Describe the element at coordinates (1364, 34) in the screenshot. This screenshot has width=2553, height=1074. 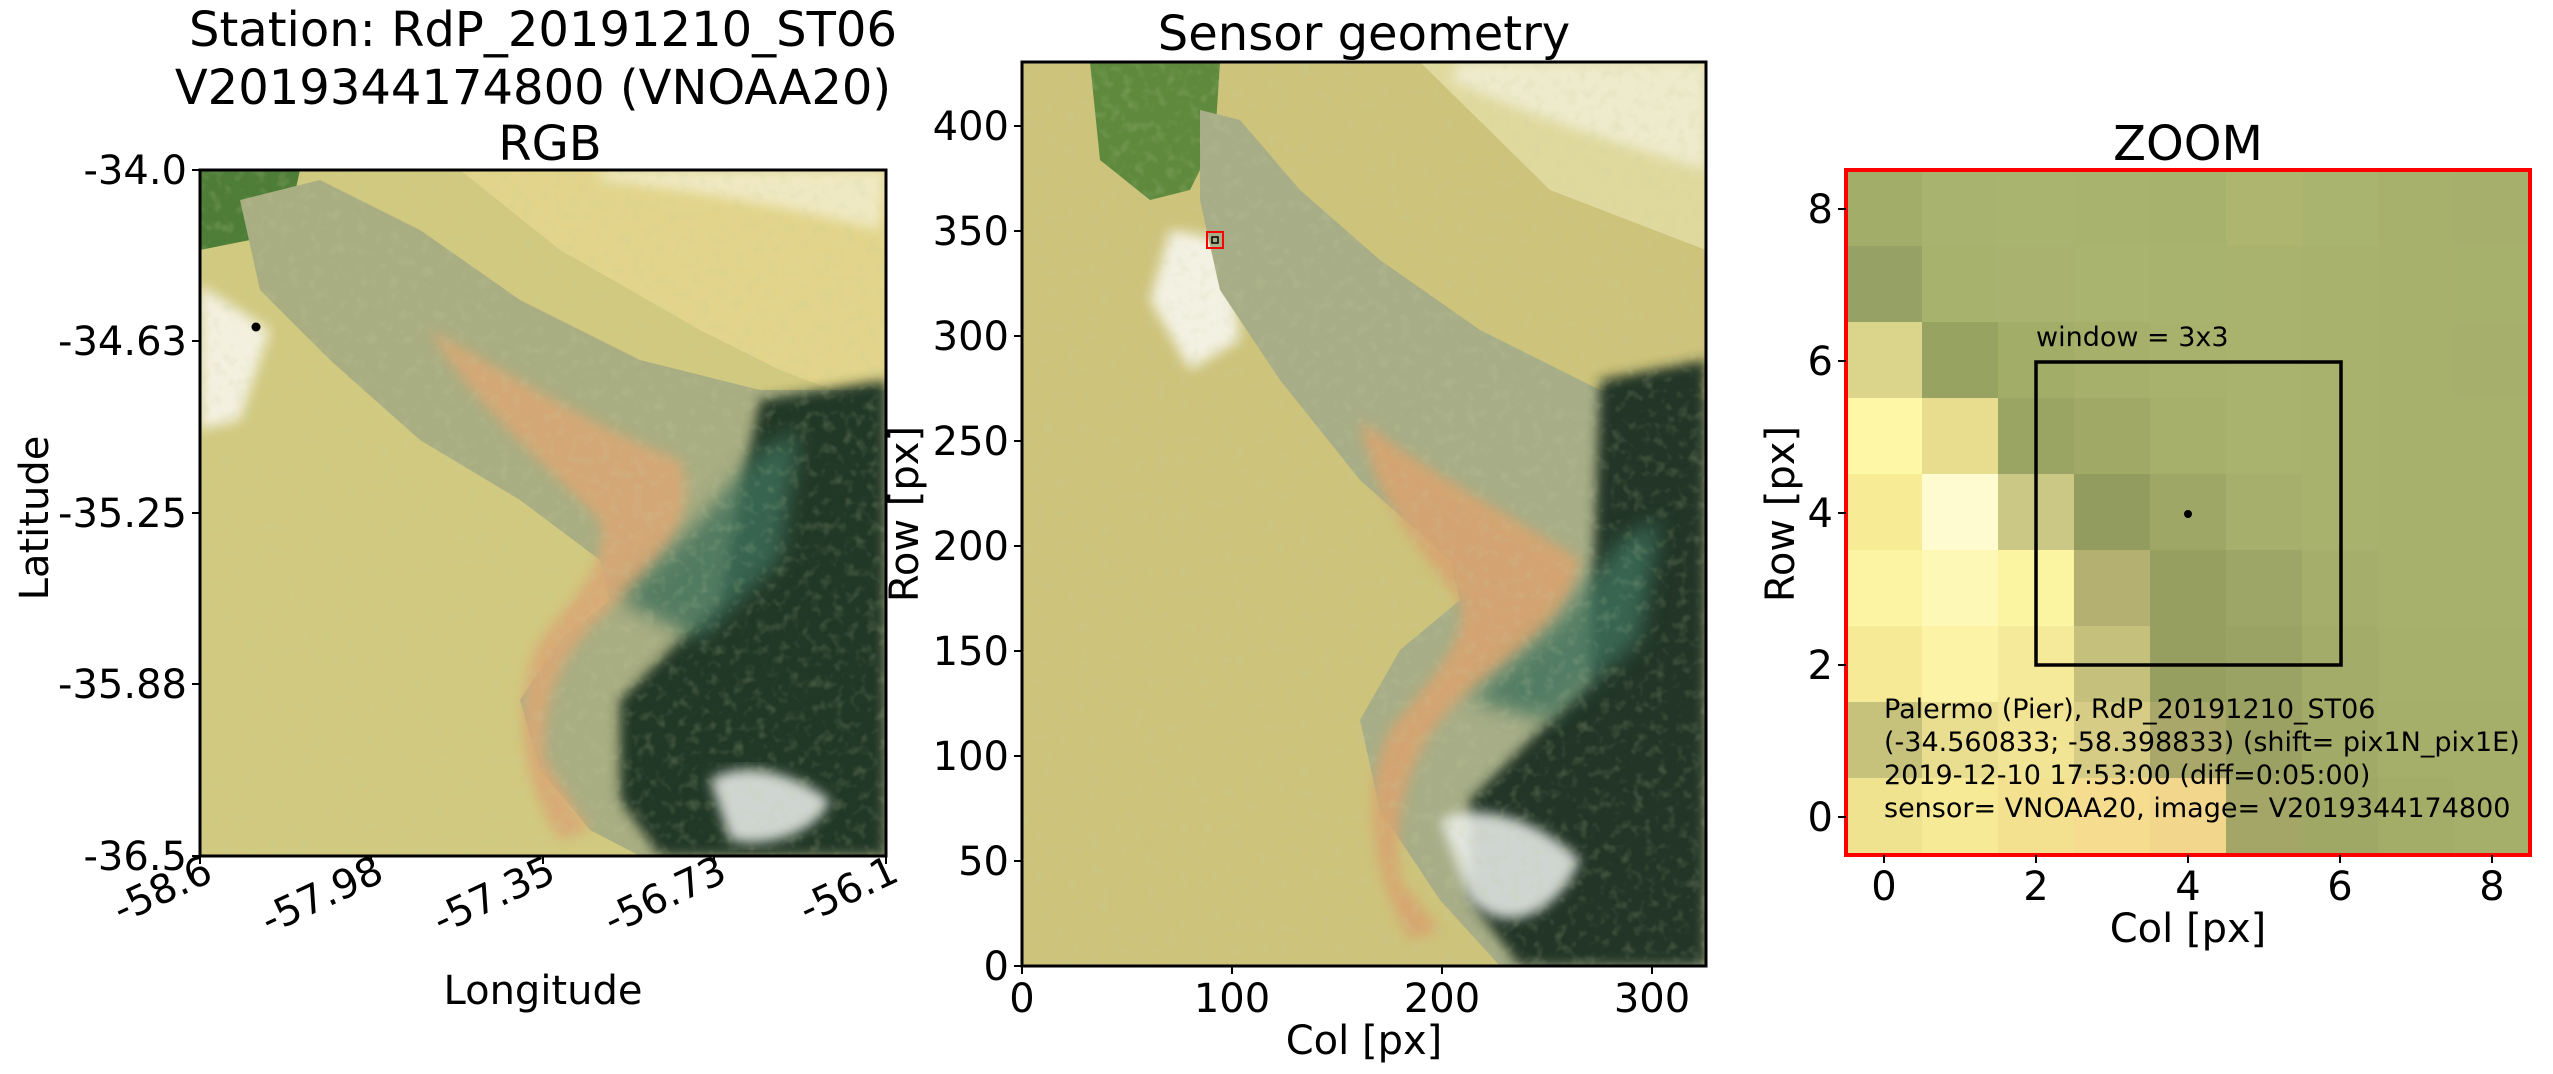
I see `sensor-title: Sensor geometry` at that location.